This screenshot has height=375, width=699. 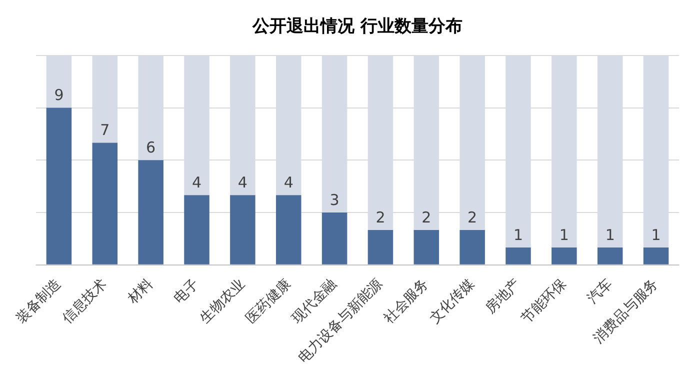 What do you see at coordinates (105, 130) in the screenshot?
I see `data-label: 7` at bounding box center [105, 130].